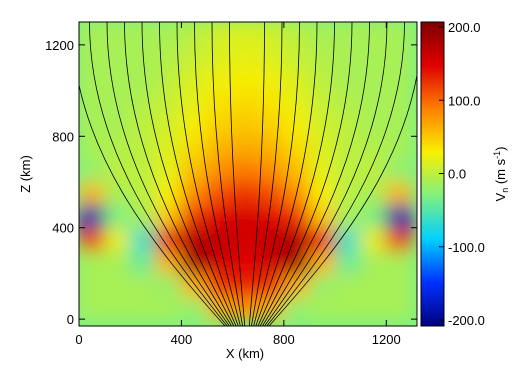 The width and height of the screenshot is (525, 380). What do you see at coordinates (63, 228) in the screenshot?
I see `y-tick-label: 400` at bounding box center [63, 228].